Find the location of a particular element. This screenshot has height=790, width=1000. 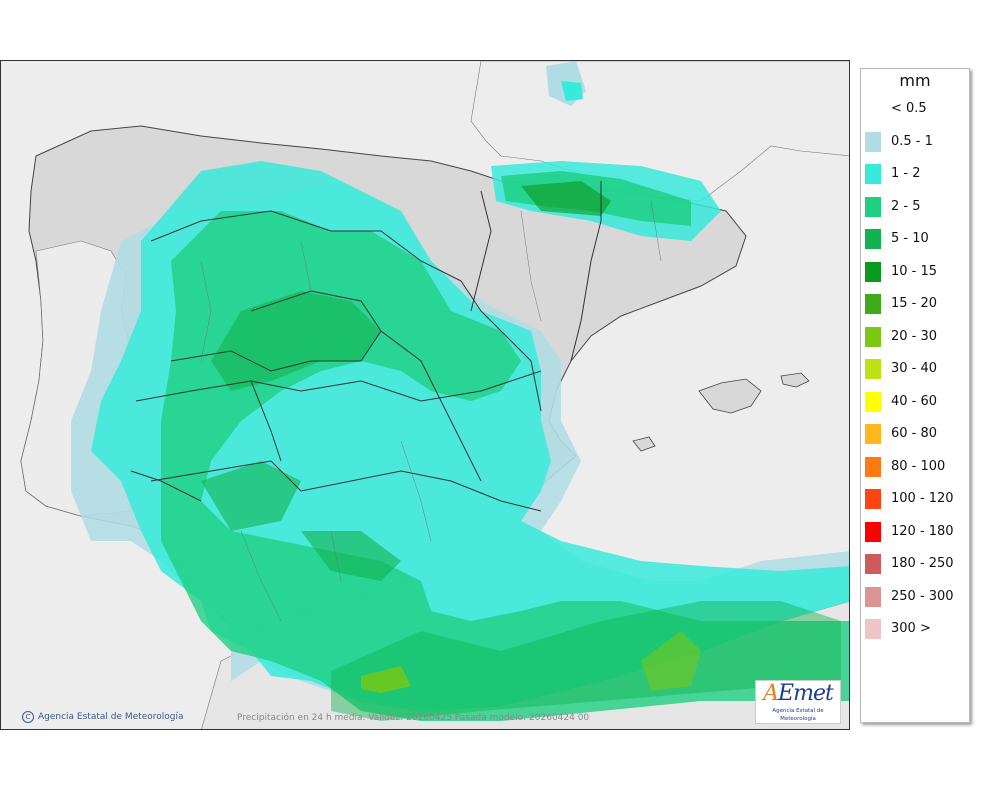

precip-5-10-pyrenees is located at coordinates (566, 198).